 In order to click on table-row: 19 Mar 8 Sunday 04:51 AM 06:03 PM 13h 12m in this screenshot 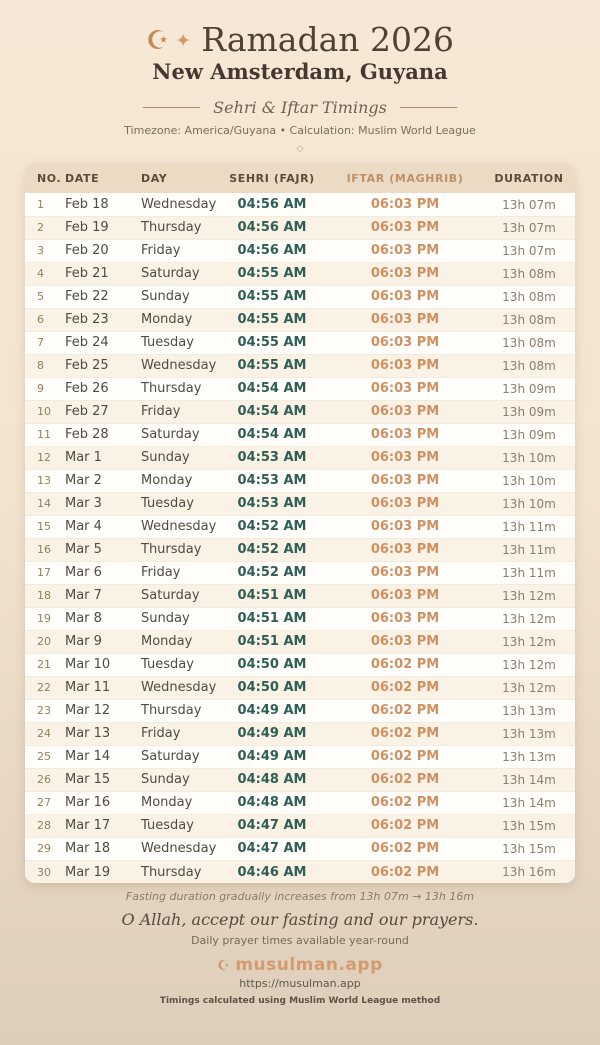, I will do `click(300, 619)`.